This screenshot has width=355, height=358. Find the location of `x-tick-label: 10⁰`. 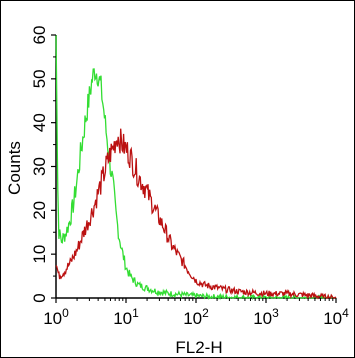

x-tick-label: 10⁰ is located at coordinates (56, 317).